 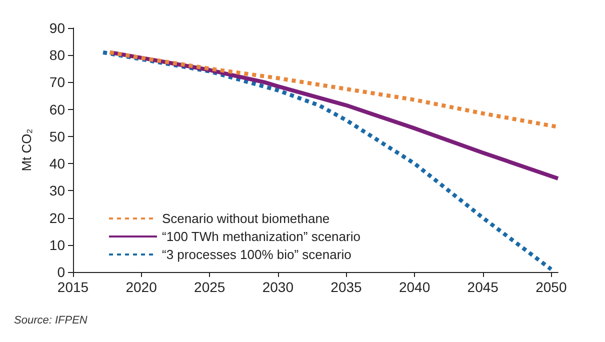 What do you see at coordinates (551, 287) in the screenshot?
I see `x-tick-label: 2050` at bounding box center [551, 287].